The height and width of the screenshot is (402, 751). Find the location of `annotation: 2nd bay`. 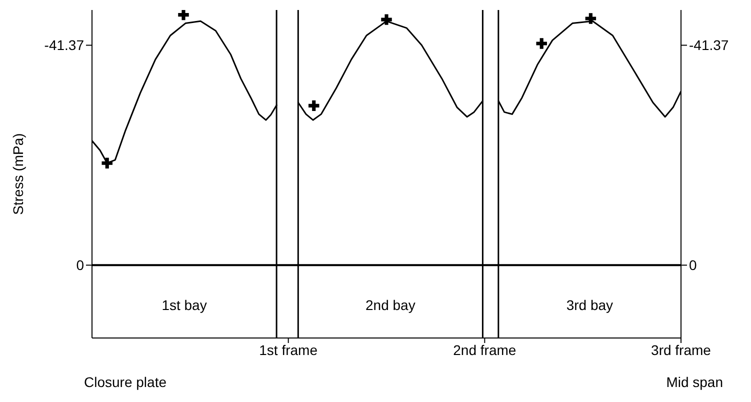

annotation: 2nd bay is located at coordinates (391, 305).